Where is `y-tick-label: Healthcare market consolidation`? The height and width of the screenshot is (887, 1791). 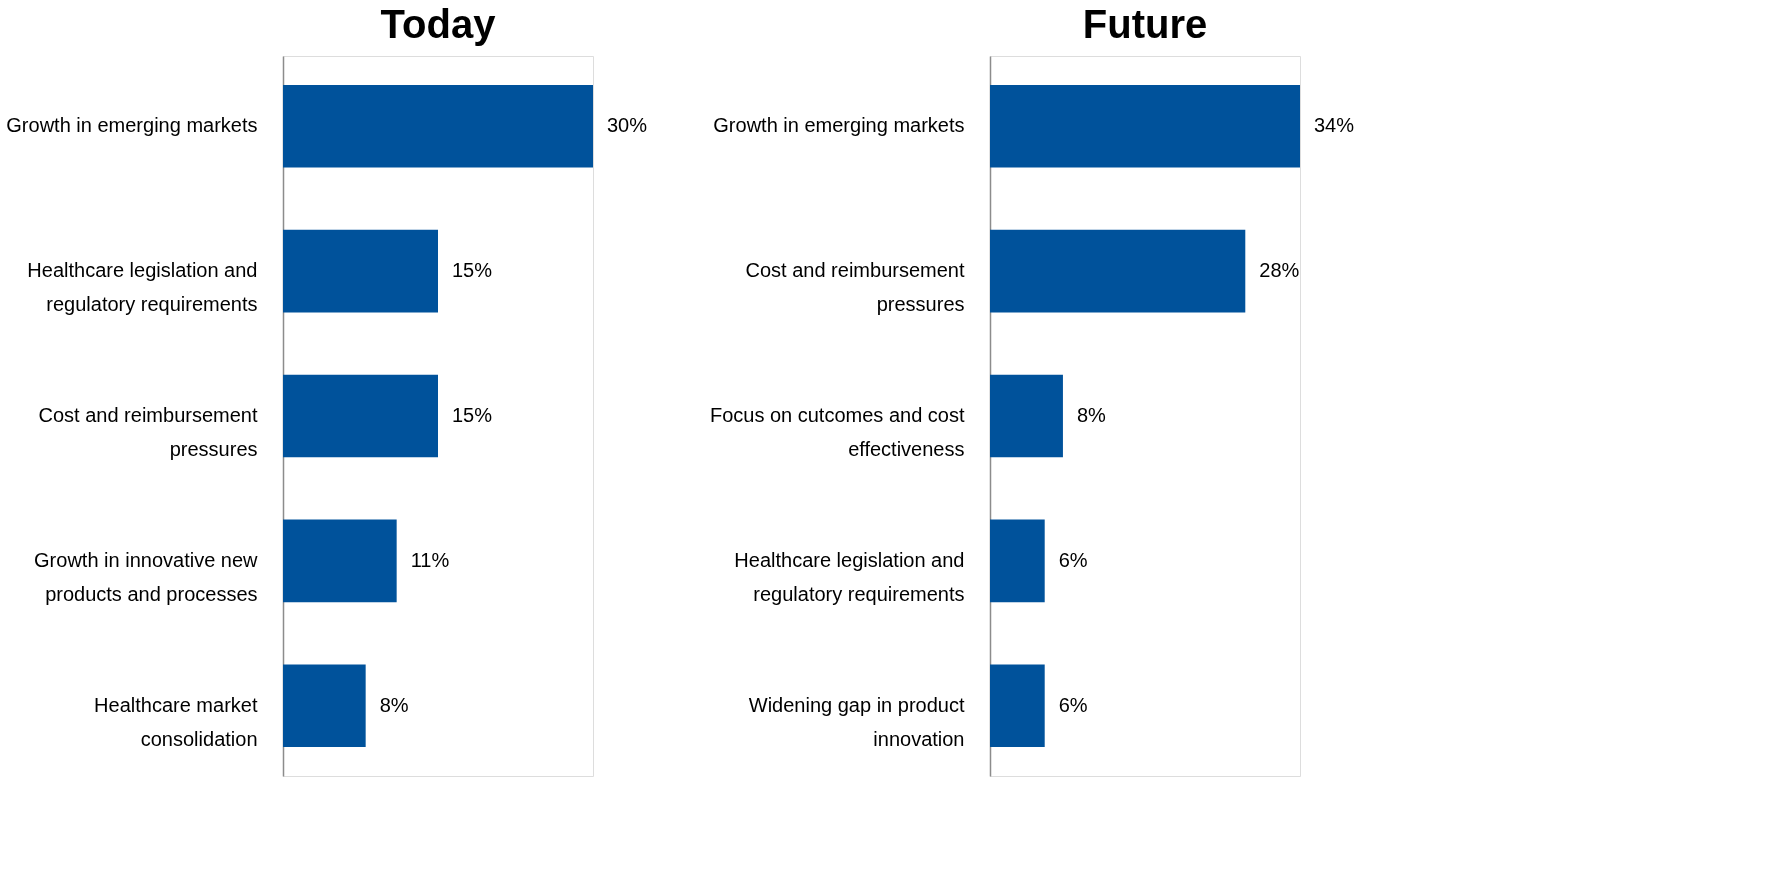
y-tick-label: Healthcare market consolidation is located at coordinates (176, 721).